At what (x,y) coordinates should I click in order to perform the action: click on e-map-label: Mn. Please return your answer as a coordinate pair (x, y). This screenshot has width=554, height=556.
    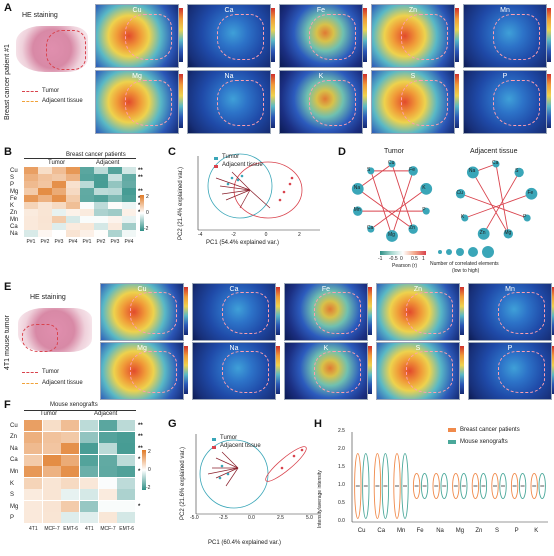
    Looking at the image, I should click on (510, 289).